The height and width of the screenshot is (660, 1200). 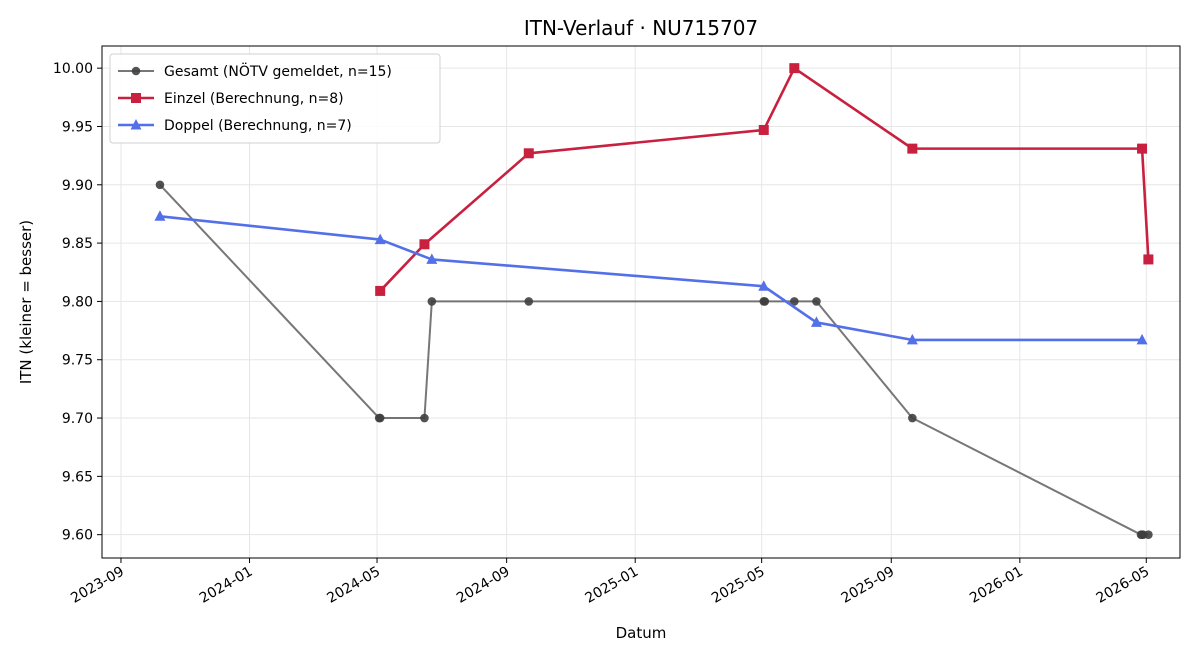 What do you see at coordinates (77, 536) in the screenshot?
I see `y-tick-label: 9.60` at bounding box center [77, 536].